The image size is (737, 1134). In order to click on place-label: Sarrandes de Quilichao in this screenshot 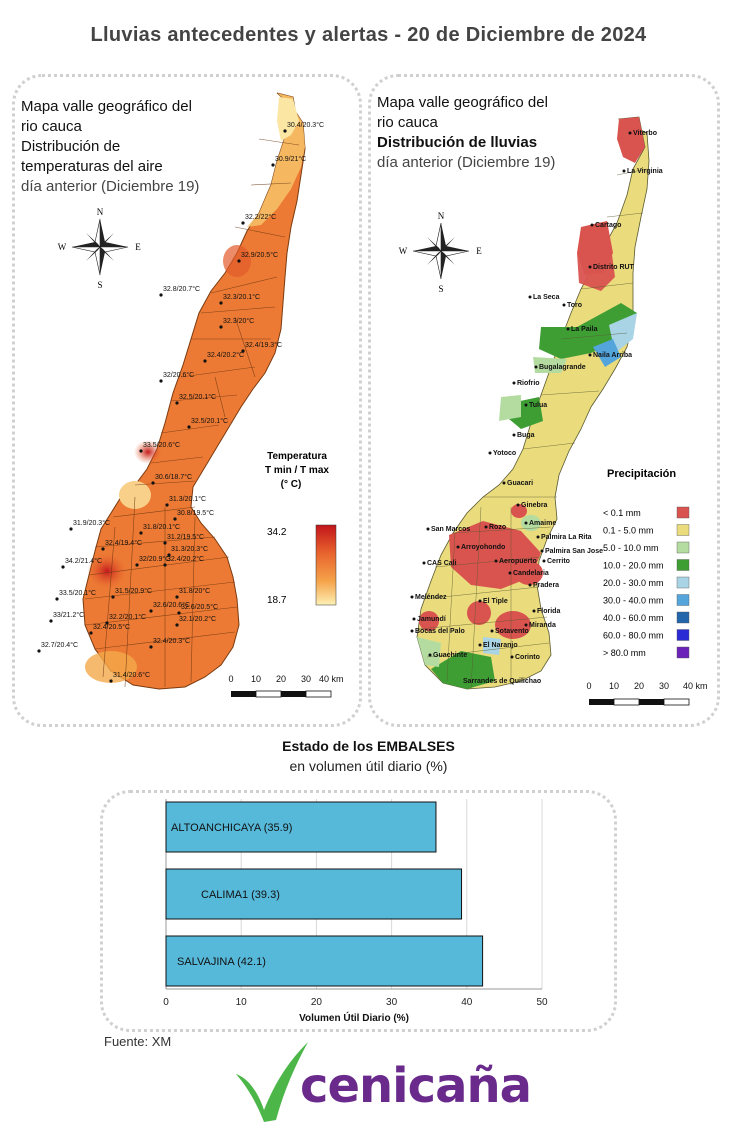, I will do `click(502, 681)`.